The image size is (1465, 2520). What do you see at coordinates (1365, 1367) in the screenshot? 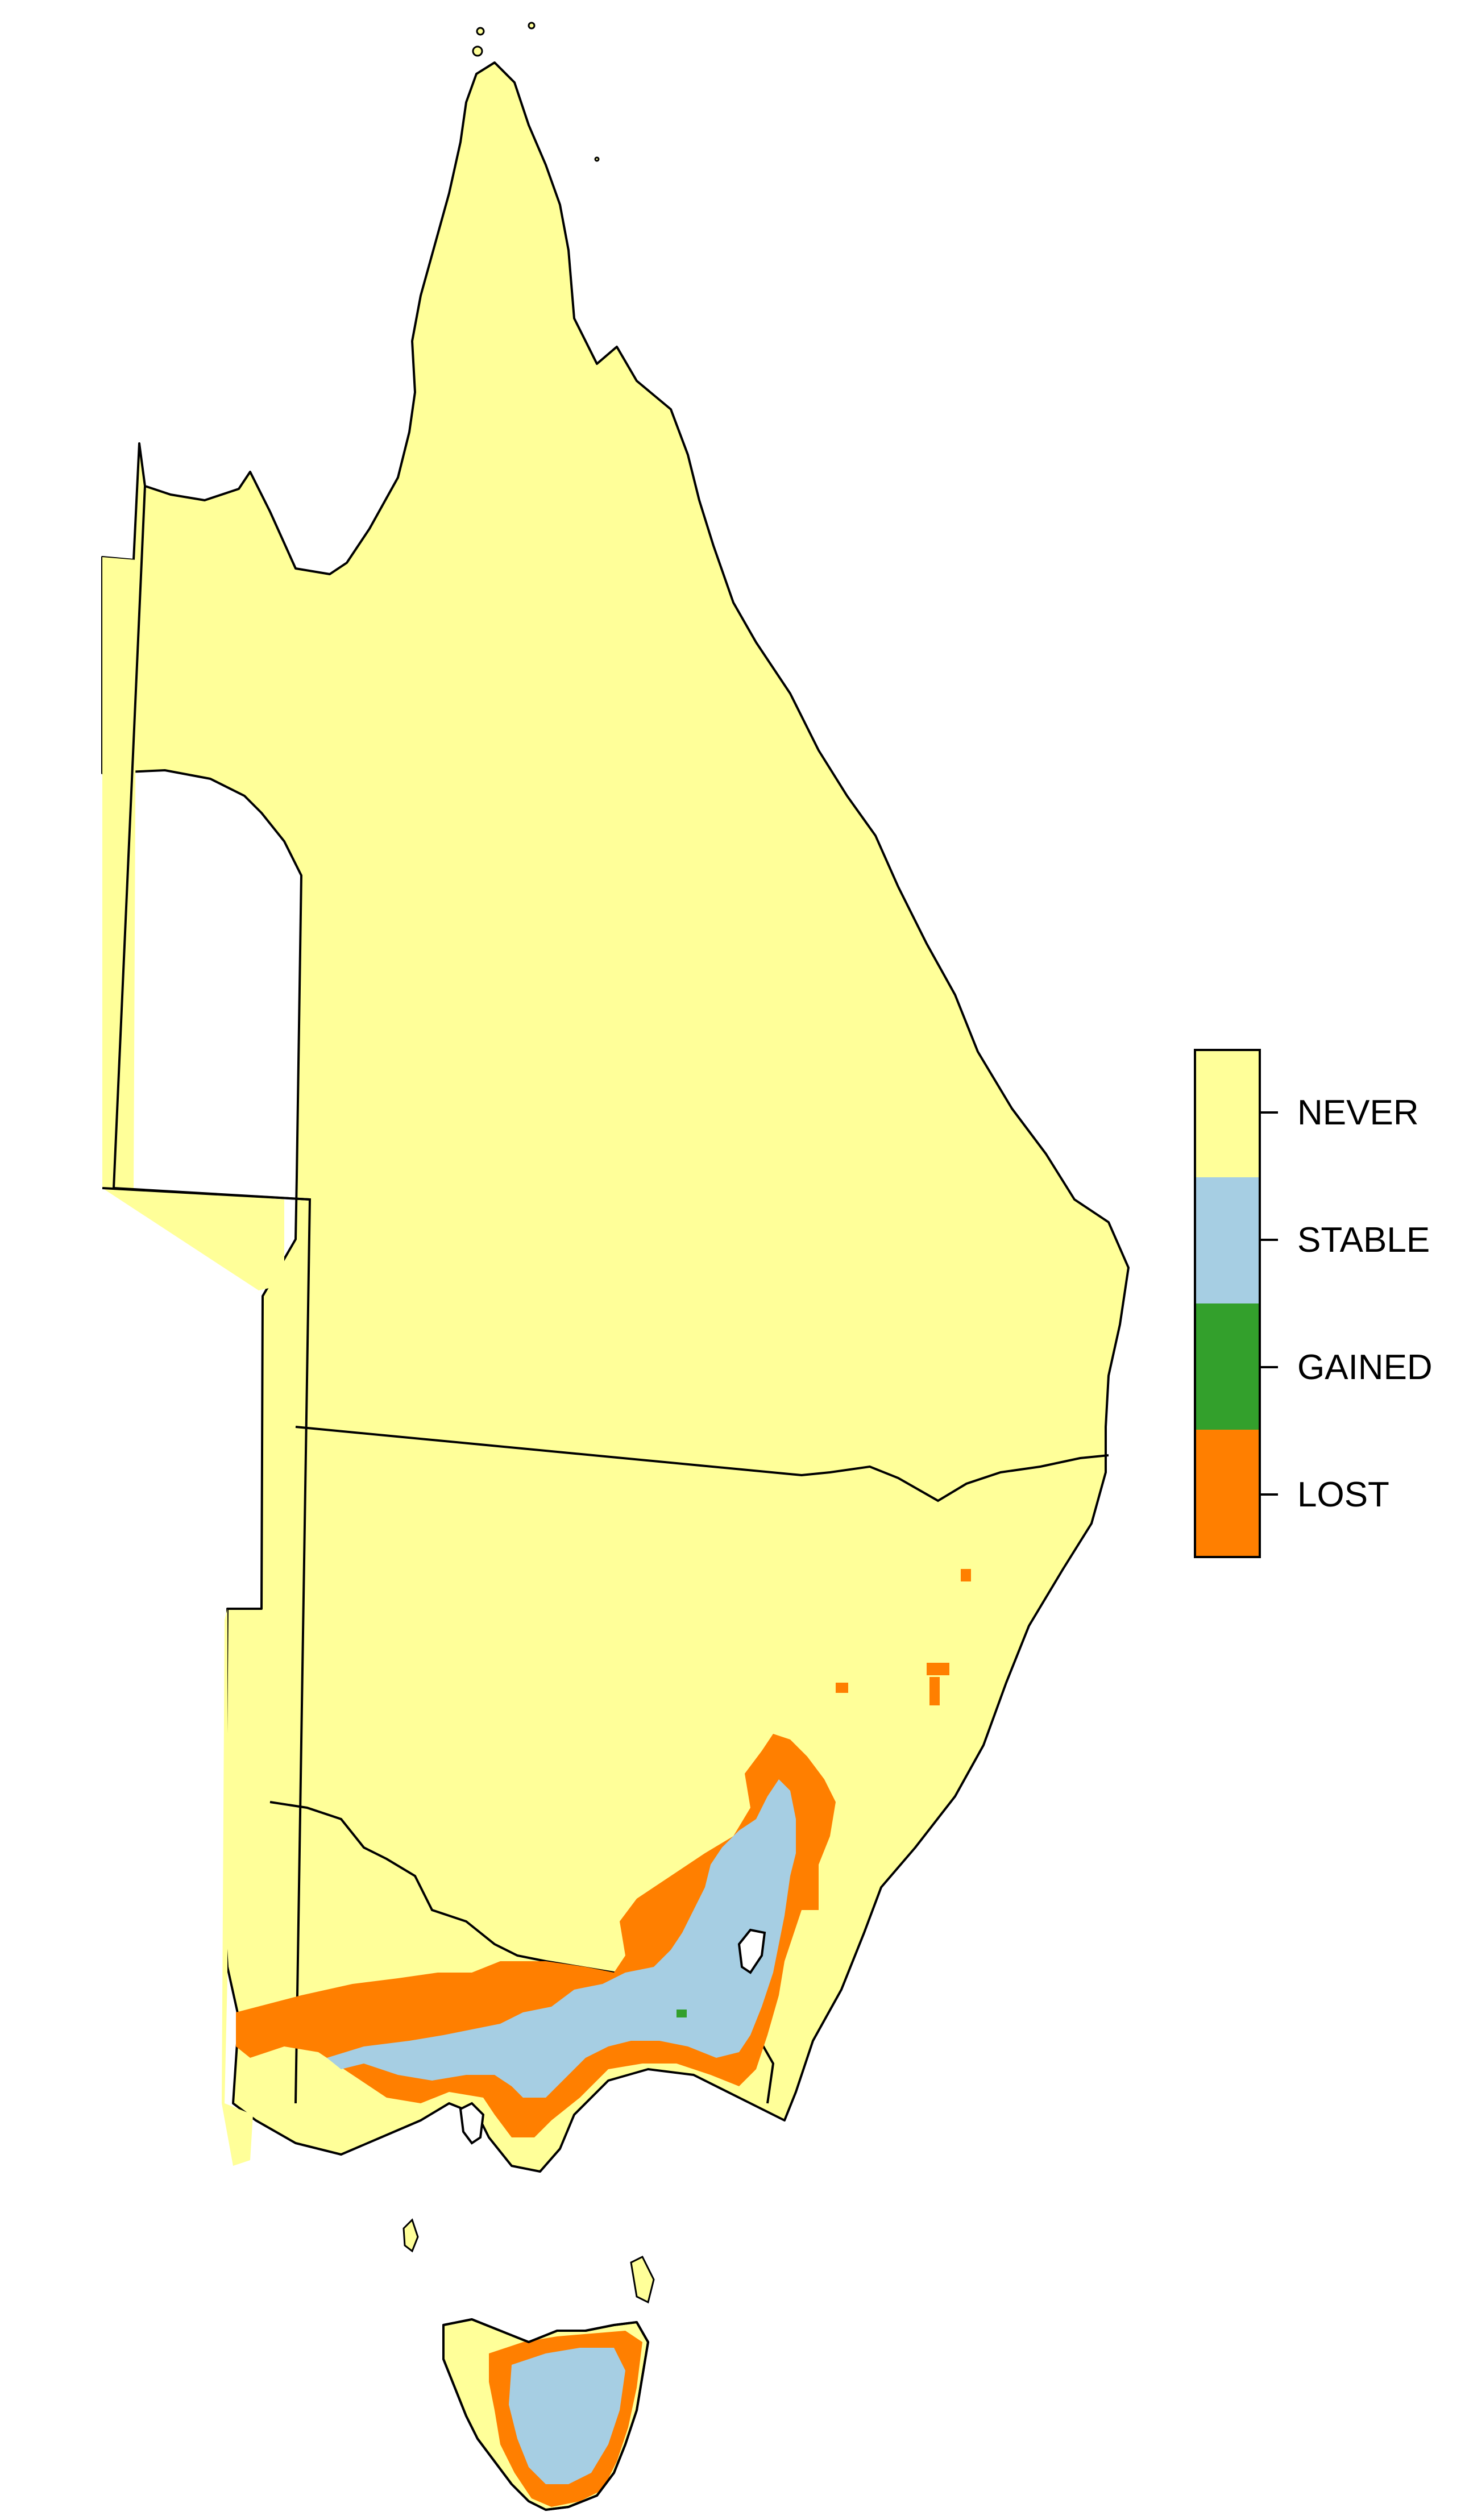
I see `legend-label-gained: GAINED` at bounding box center [1365, 1367].